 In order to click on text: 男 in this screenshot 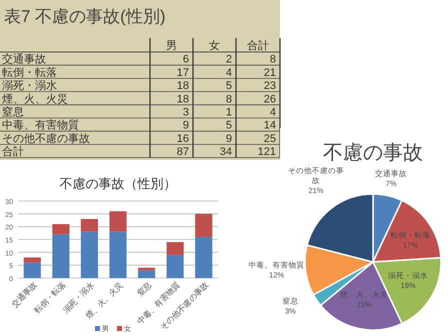, I will do `click(171, 46)`.